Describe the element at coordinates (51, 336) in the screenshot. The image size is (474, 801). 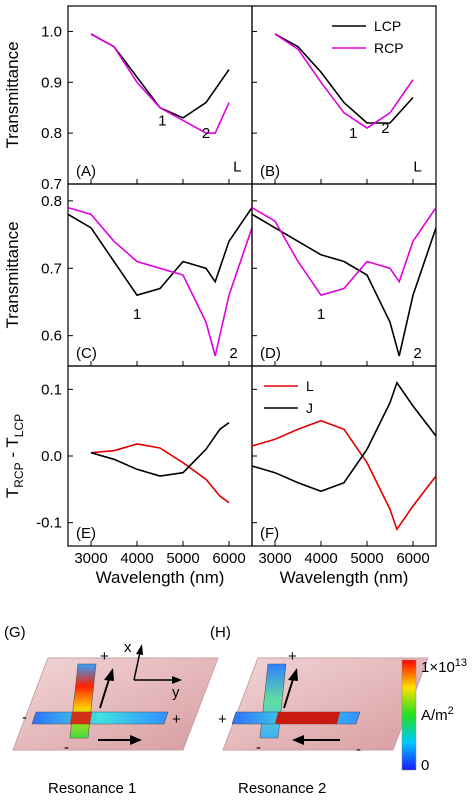
I see `y-tick-label: 0.6` at that location.